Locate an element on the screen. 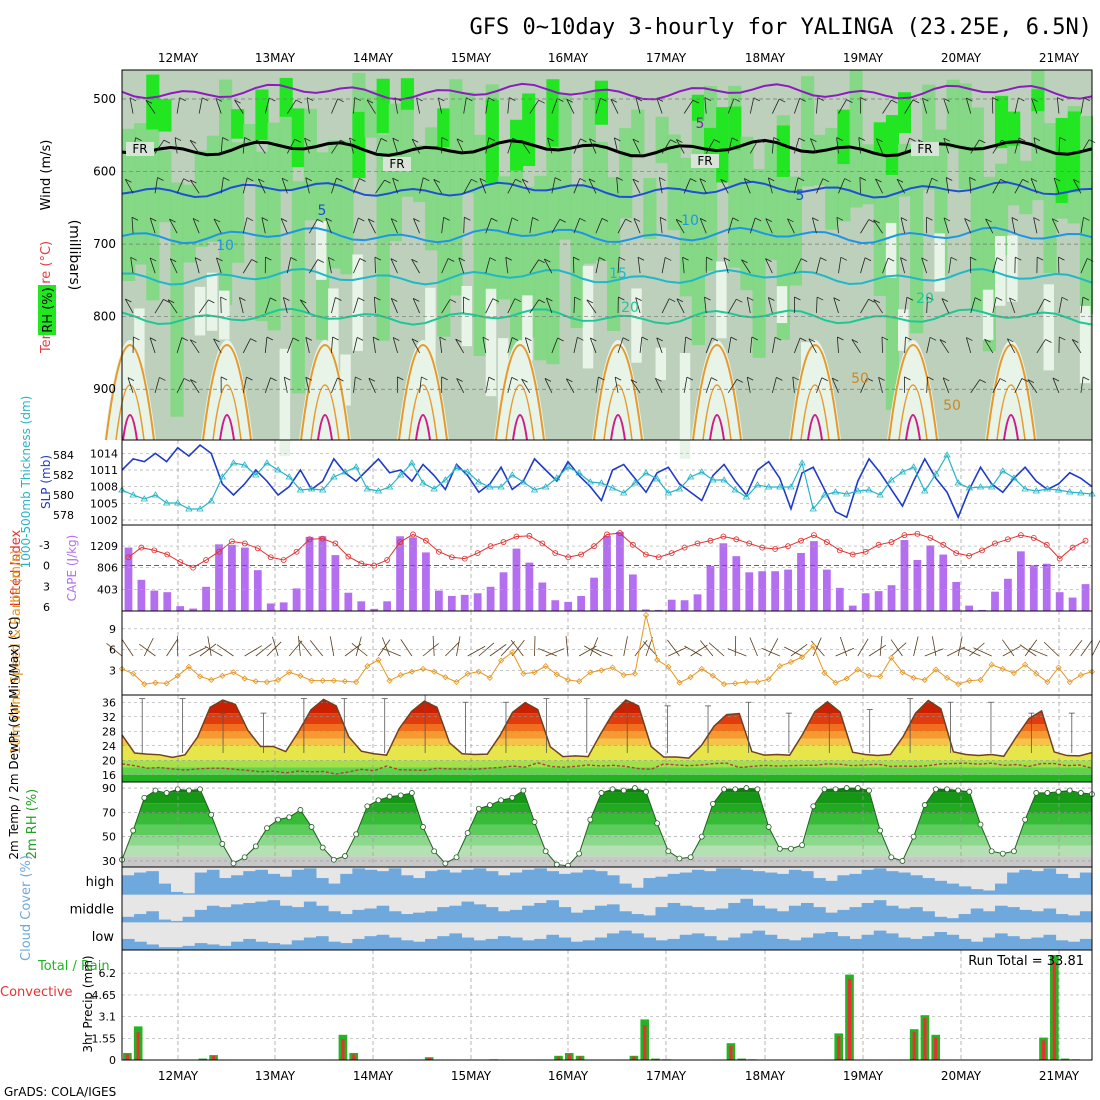  date-label-top: 19MAY is located at coordinates (863, 58).